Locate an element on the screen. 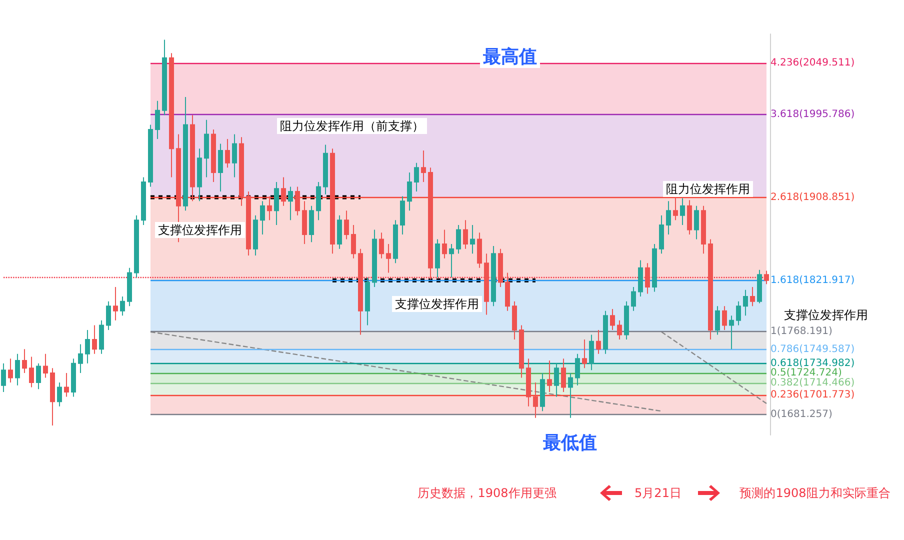 This screenshot has height=540, width=904. text: 支撑位发挥作用 is located at coordinates (826, 315).